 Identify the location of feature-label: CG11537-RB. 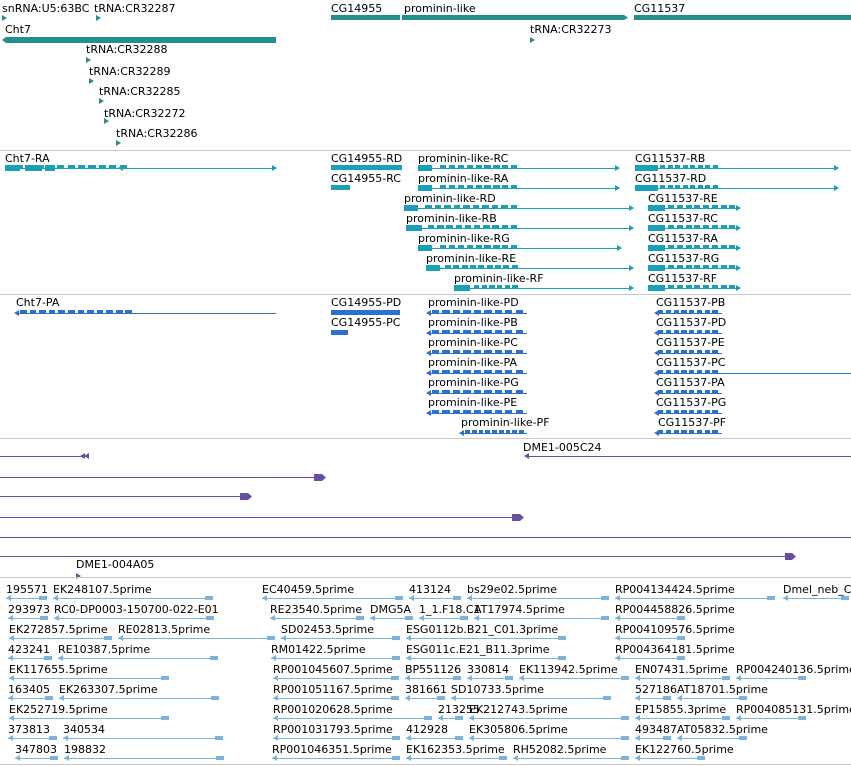
(670, 158).